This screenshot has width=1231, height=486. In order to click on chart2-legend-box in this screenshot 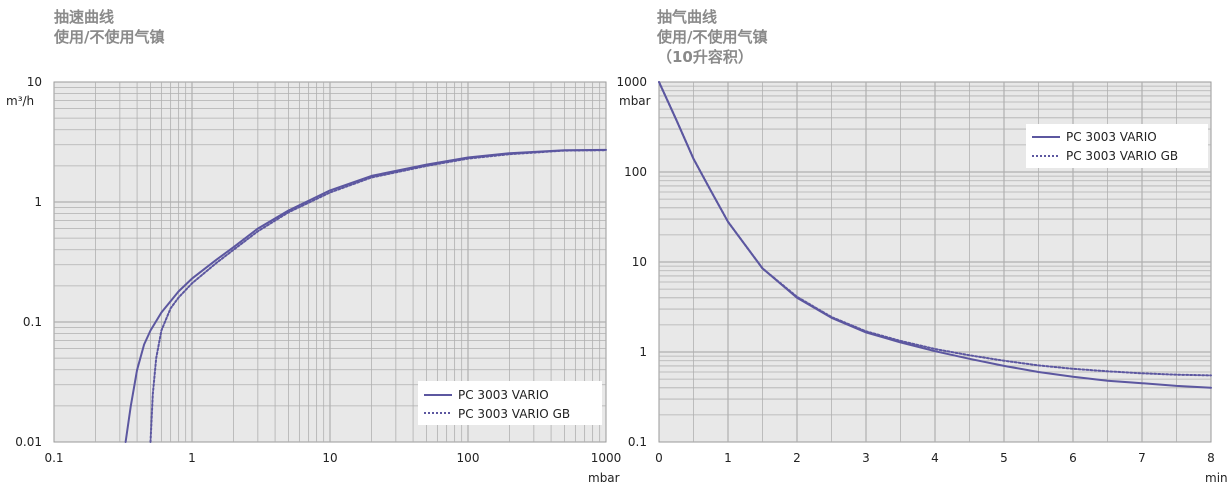, I will do `click(1117, 146)`.